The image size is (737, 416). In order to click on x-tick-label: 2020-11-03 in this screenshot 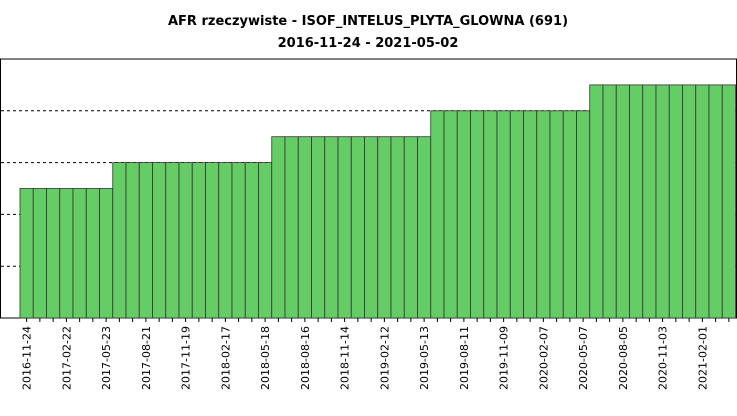, I will do `click(663, 358)`.